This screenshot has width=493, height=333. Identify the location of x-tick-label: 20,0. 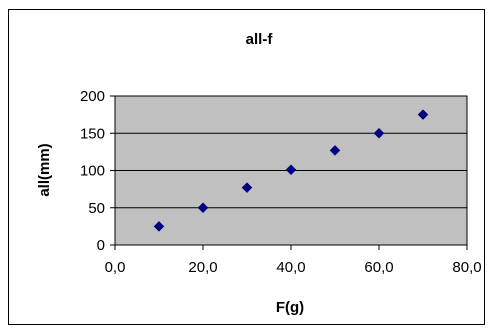
(202, 267).